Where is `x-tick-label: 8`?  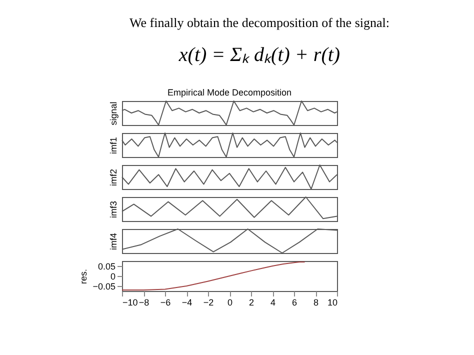 x-tick-label: 8 is located at coordinates (316, 303).